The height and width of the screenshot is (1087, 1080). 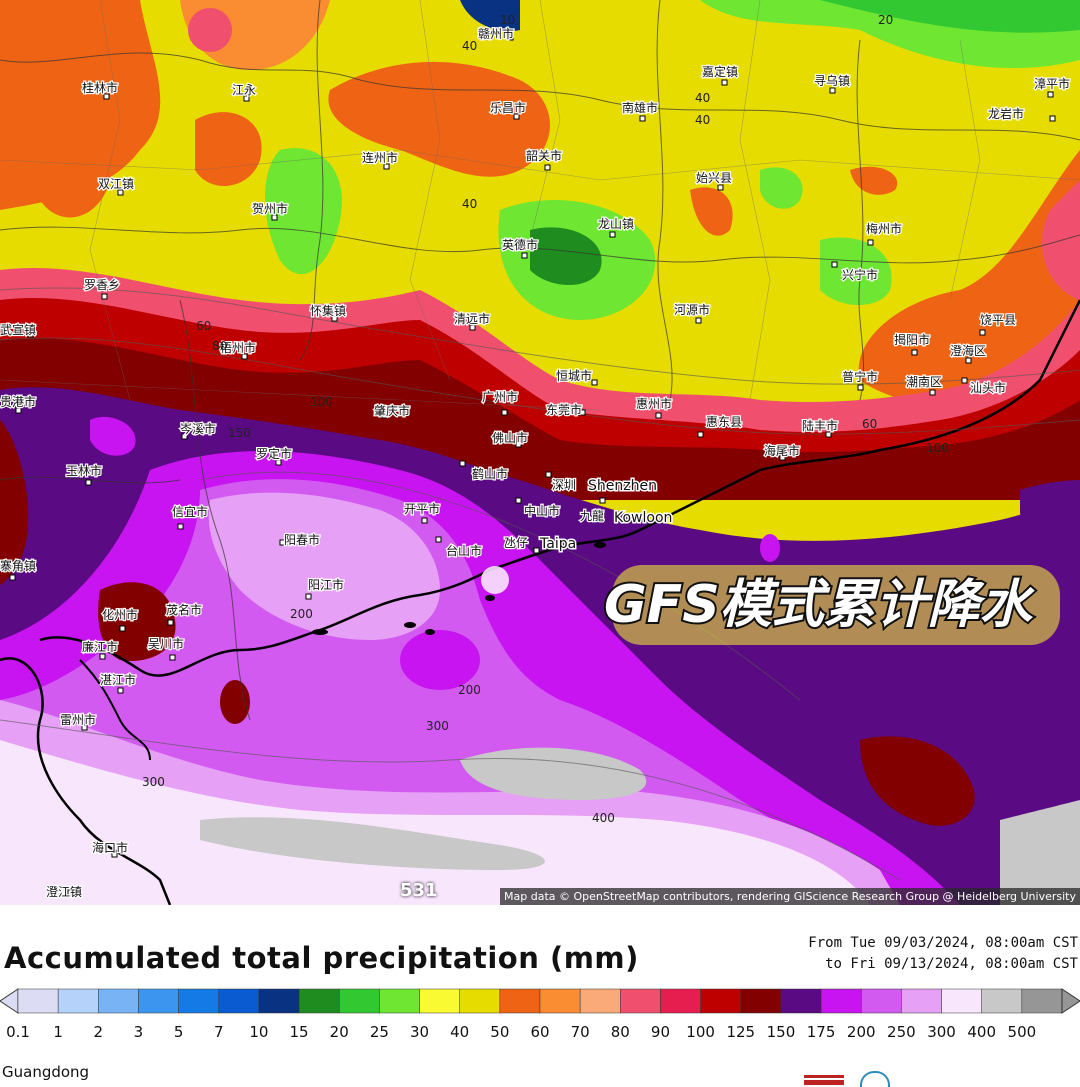 What do you see at coordinates (860, 274) in the screenshot?
I see `city-label: 兴宁市` at bounding box center [860, 274].